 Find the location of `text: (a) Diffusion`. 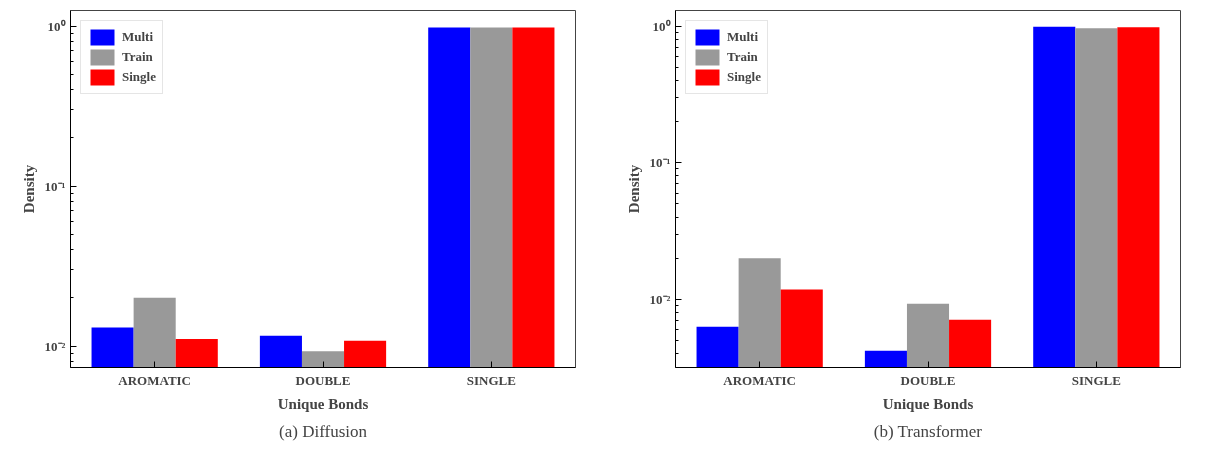

text: (a) Diffusion is located at coordinates (323, 431).